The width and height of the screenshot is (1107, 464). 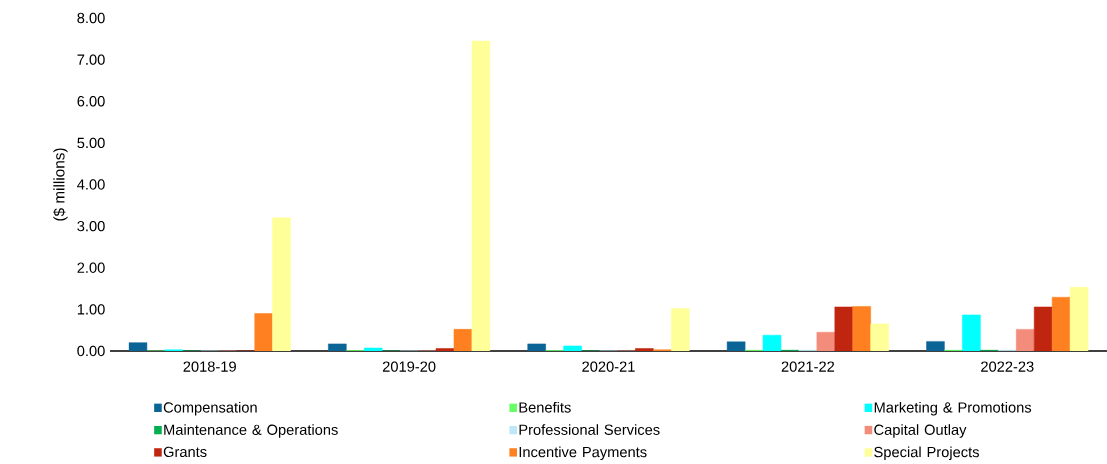 I want to click on y-tick-label: 8.00, so click(x=91, y=18).